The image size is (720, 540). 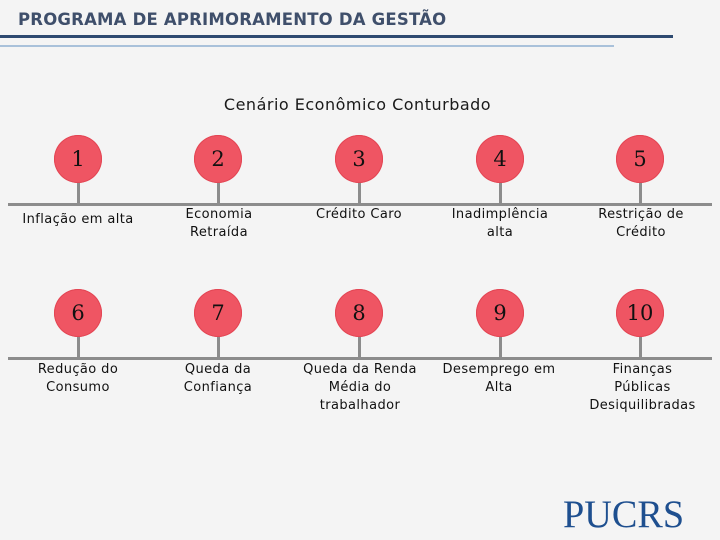 What do you see at coordinates (500, 159) in the screenshot?
I see `step-4-circle: 4` at bounding box center [500, 159].